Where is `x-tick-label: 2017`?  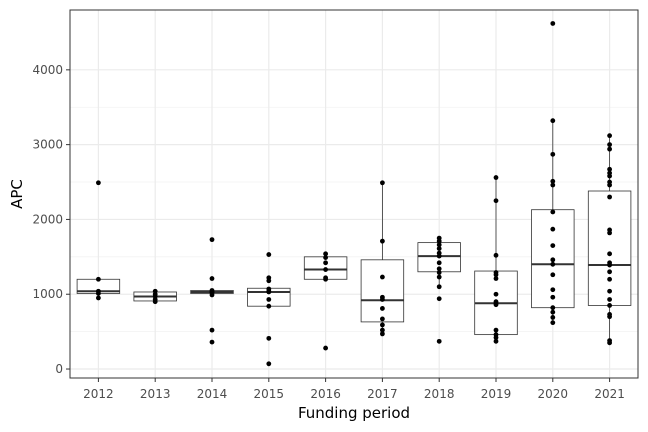
x-tick-label: 2017 is located at coordinates (382, 394).